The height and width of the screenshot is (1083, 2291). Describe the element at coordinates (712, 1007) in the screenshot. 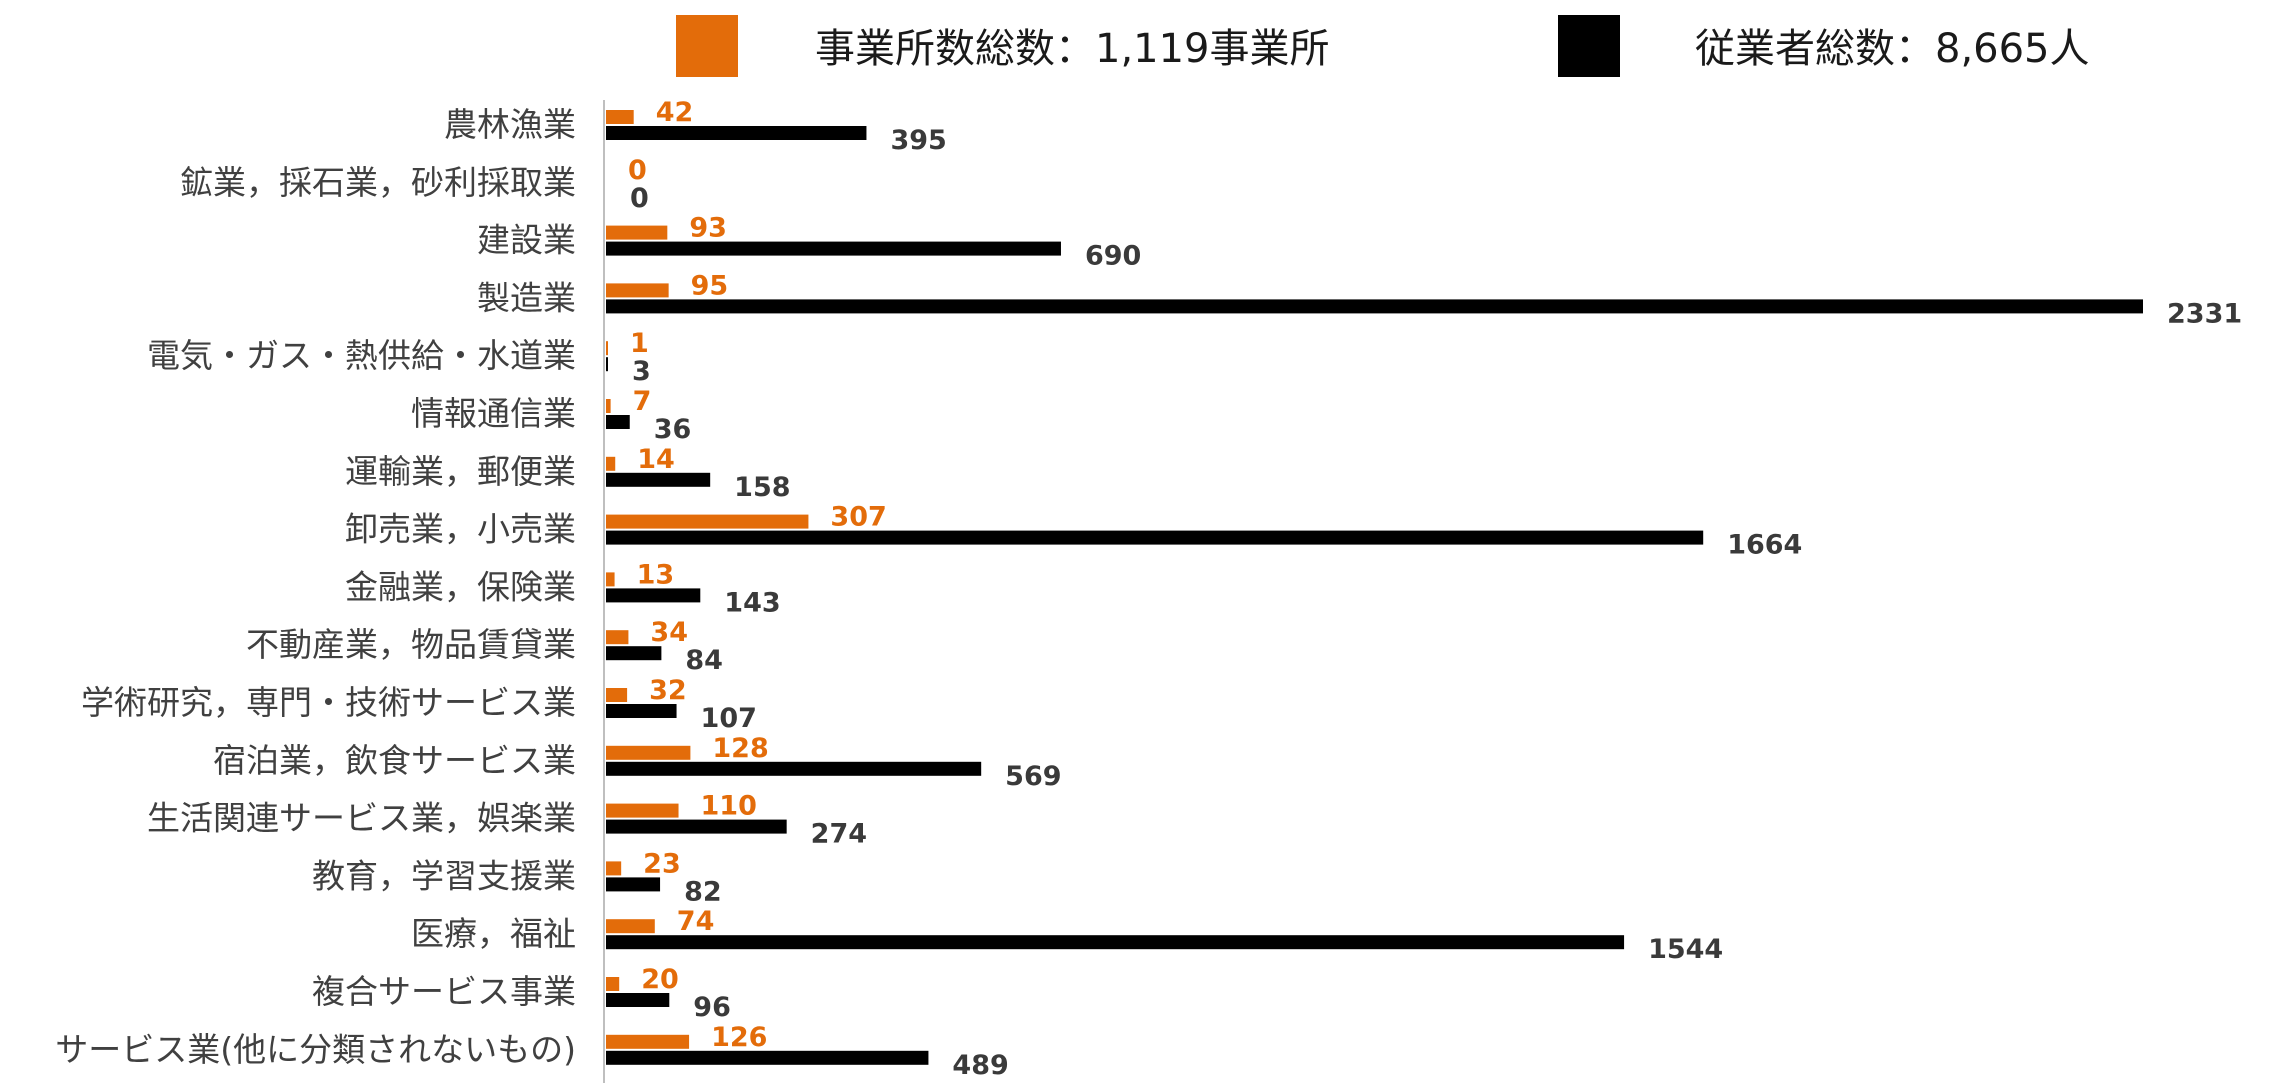

I see `data-label-employees: 96` at that location.